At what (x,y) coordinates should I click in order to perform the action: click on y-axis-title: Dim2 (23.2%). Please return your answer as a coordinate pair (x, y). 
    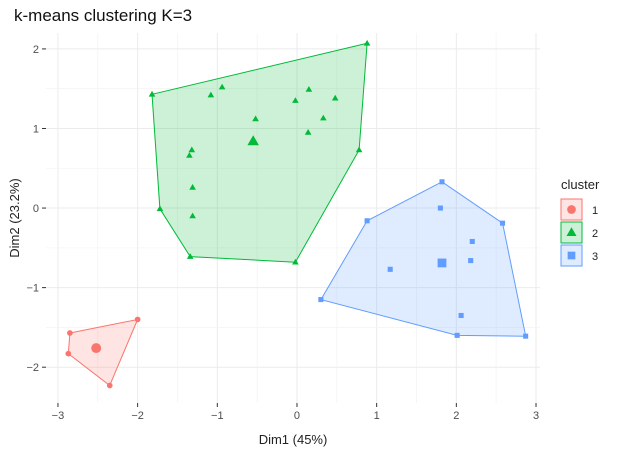
    Looking at the image, I should click on (14, 217).